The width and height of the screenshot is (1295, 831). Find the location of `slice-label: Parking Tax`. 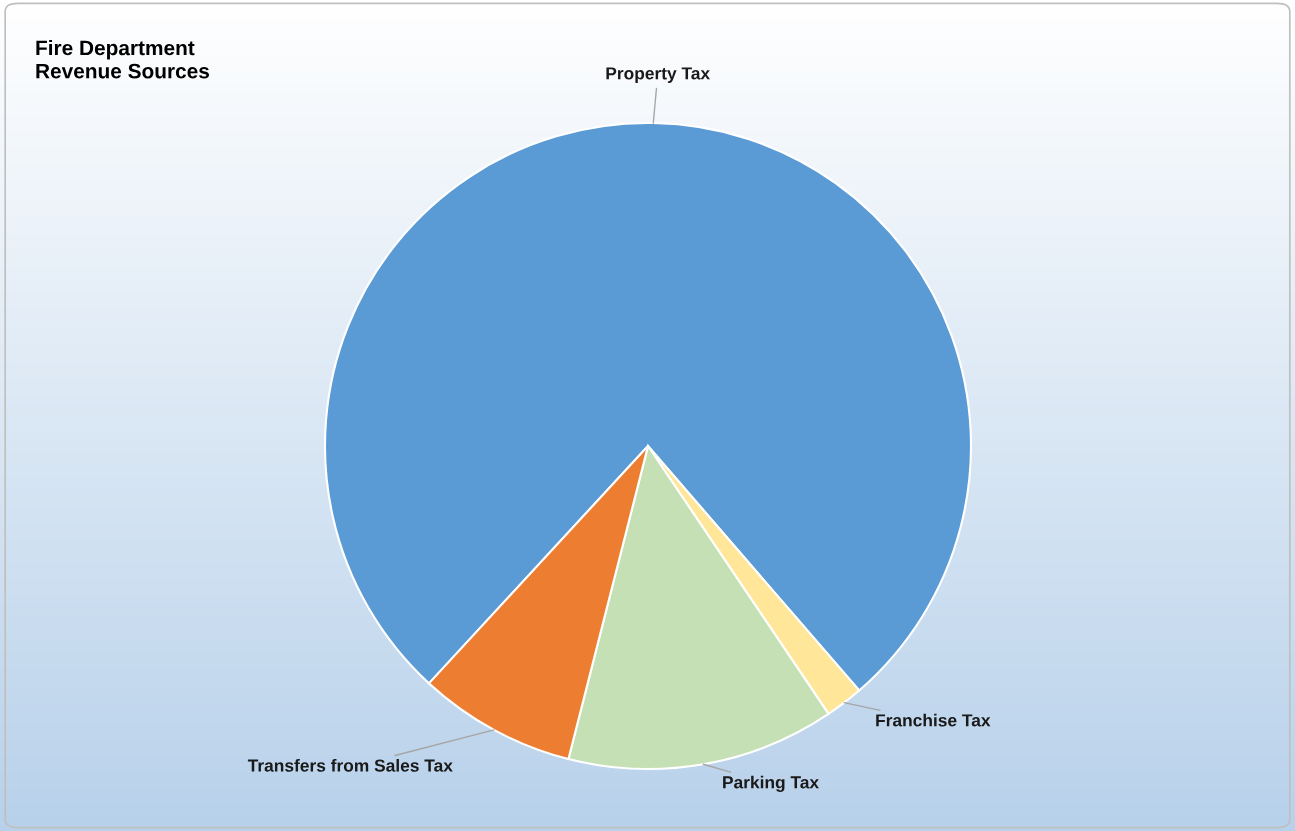

slice-label: Parking Tax is located at coordinates (771, 783).